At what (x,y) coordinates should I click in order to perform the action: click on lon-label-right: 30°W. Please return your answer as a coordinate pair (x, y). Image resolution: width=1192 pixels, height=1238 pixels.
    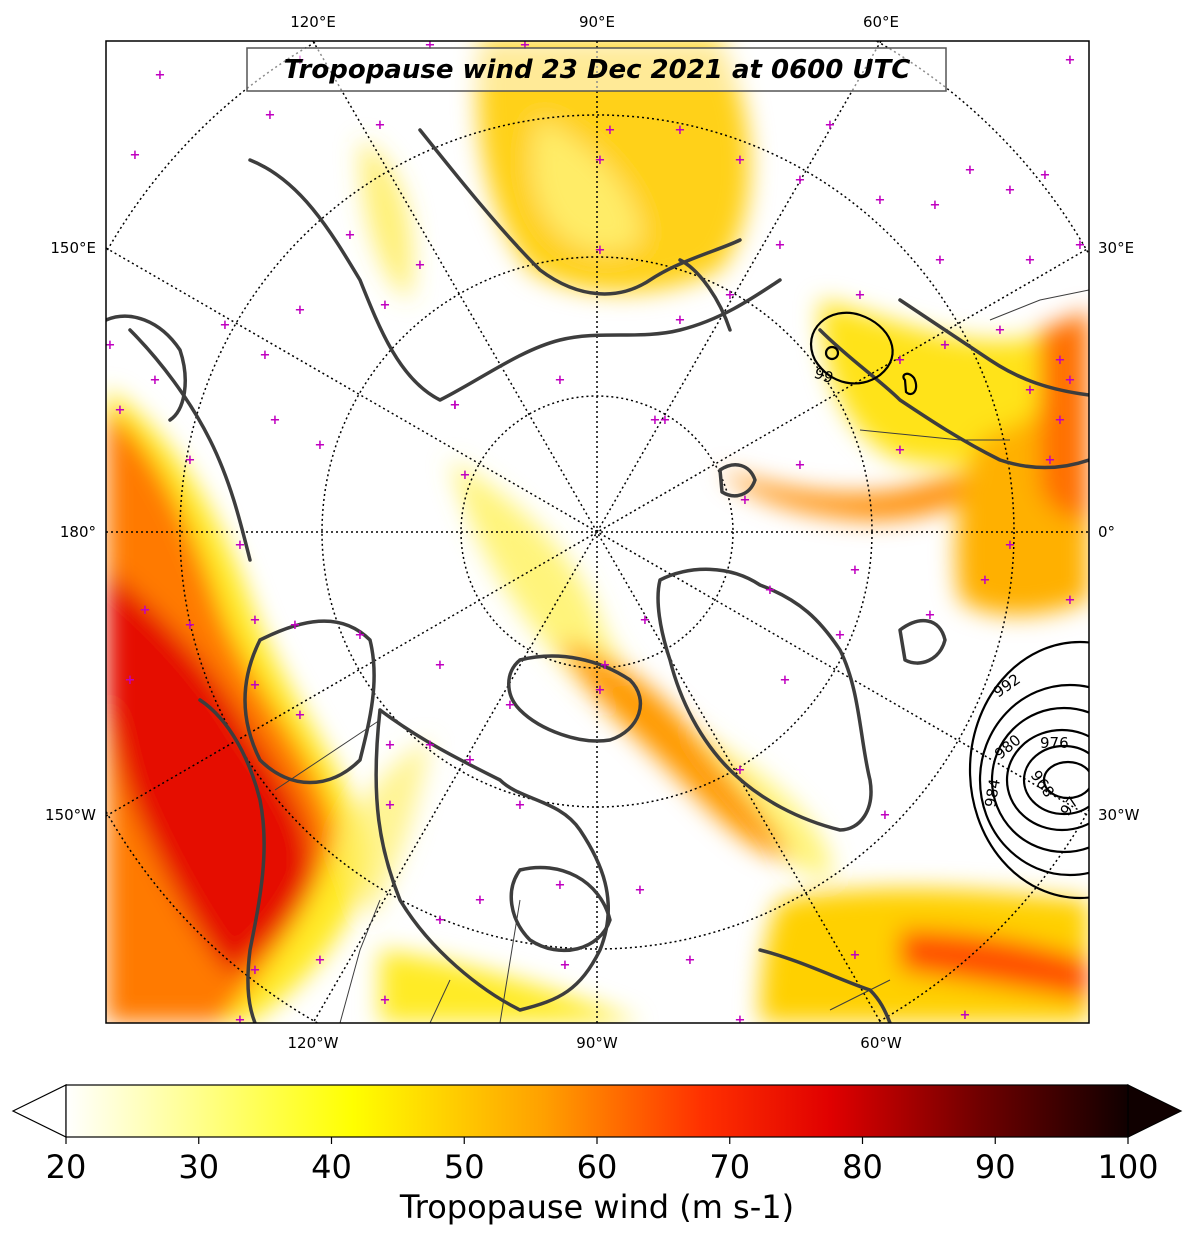
    Looking at the image, I should click on (1119, 815).